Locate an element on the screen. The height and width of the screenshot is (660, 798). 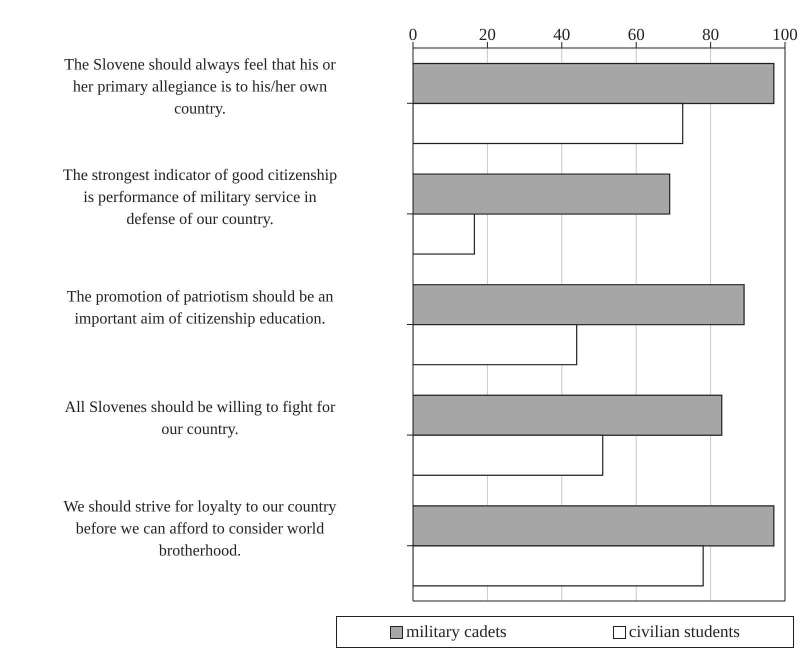
y-tick-label: The strongest indicator of good citizenship is performance of military service in defense of our country. is located at coordinates (200, 197).